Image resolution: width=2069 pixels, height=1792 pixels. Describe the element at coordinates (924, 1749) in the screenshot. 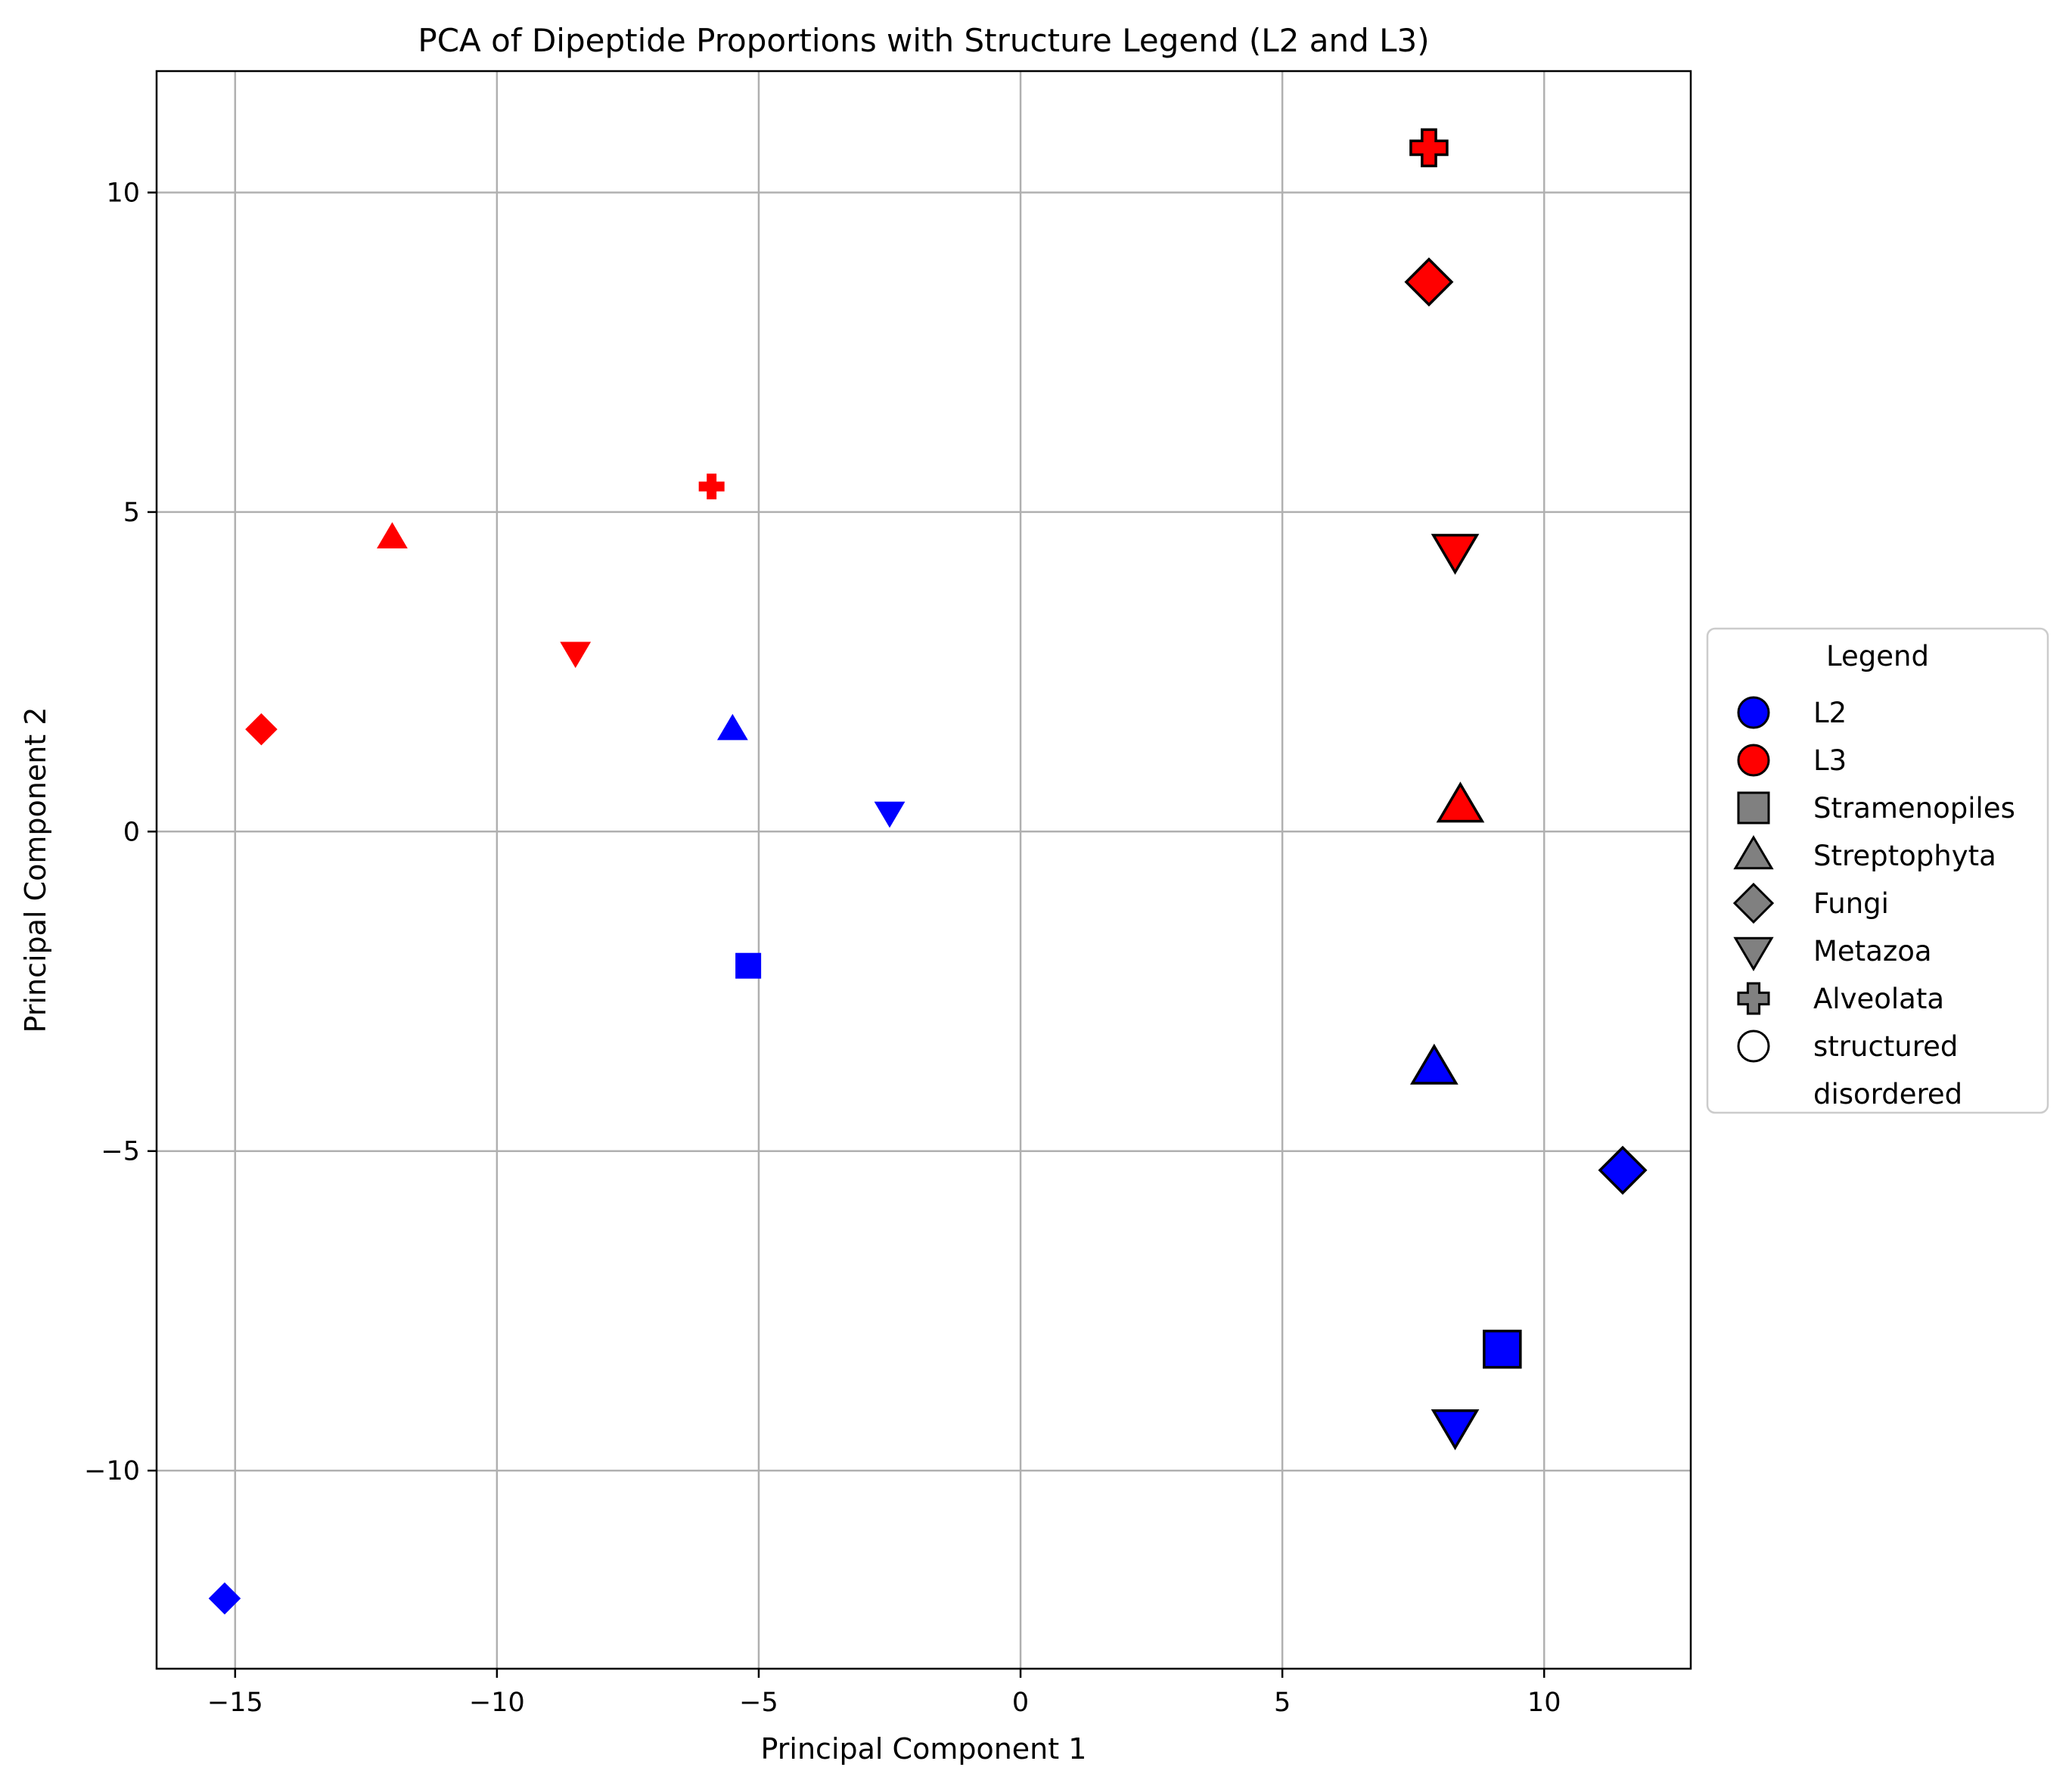

I see `x-axis-label: Principal Component 1` at that location.